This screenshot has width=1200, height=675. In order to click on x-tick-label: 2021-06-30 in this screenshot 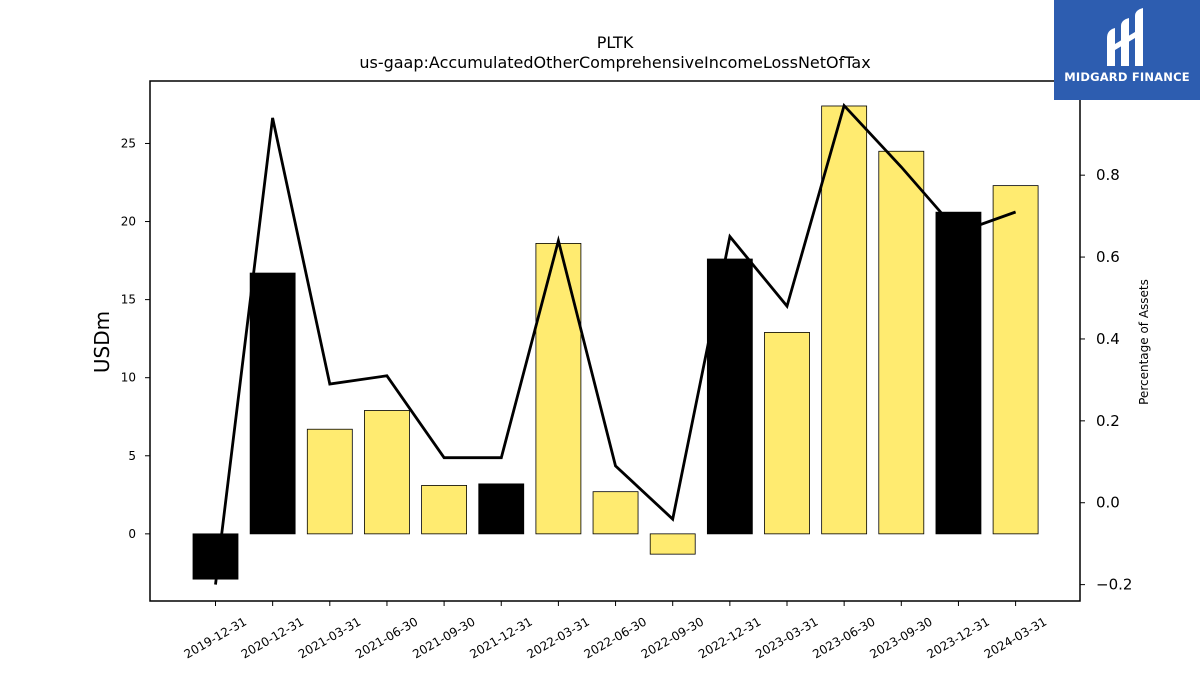, I will do `click(386, 637)`.